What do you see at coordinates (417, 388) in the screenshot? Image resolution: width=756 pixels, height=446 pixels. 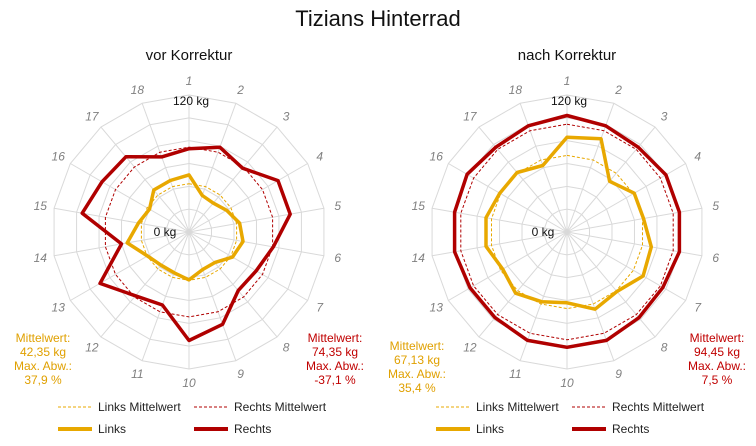 I see `stats-value: 35,4 %` at bounding box center [417, 388].